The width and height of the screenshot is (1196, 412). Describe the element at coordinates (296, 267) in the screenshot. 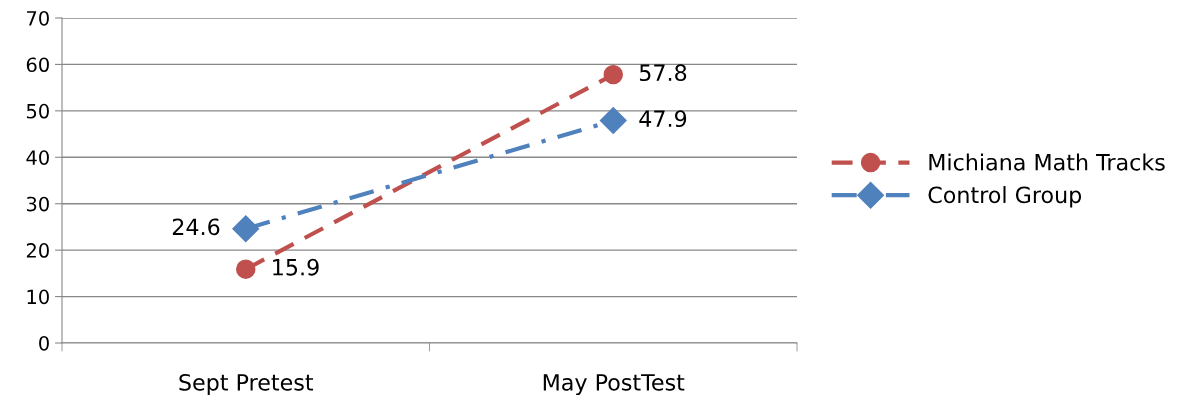

I see `data-label: 15.9` at that location.